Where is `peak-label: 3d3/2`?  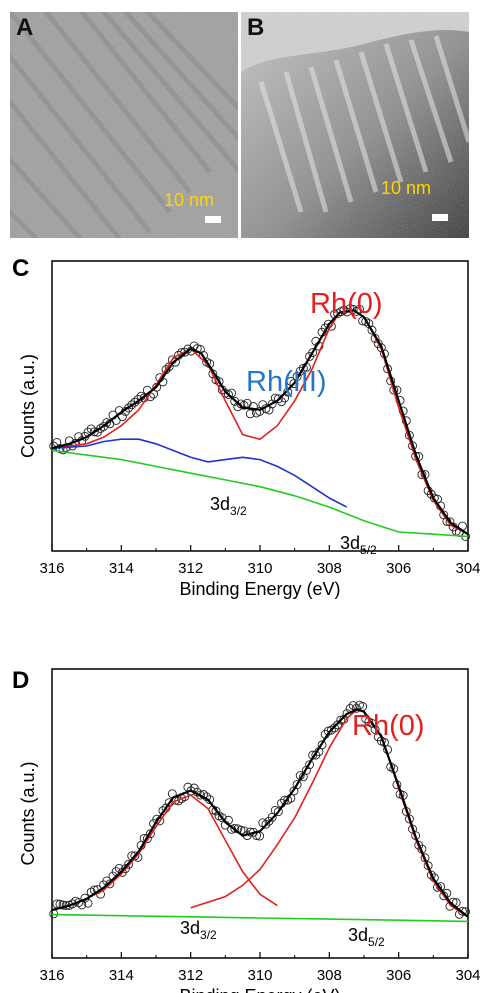
peak-label: 3d3/2 is located at coordinates (228, 506).